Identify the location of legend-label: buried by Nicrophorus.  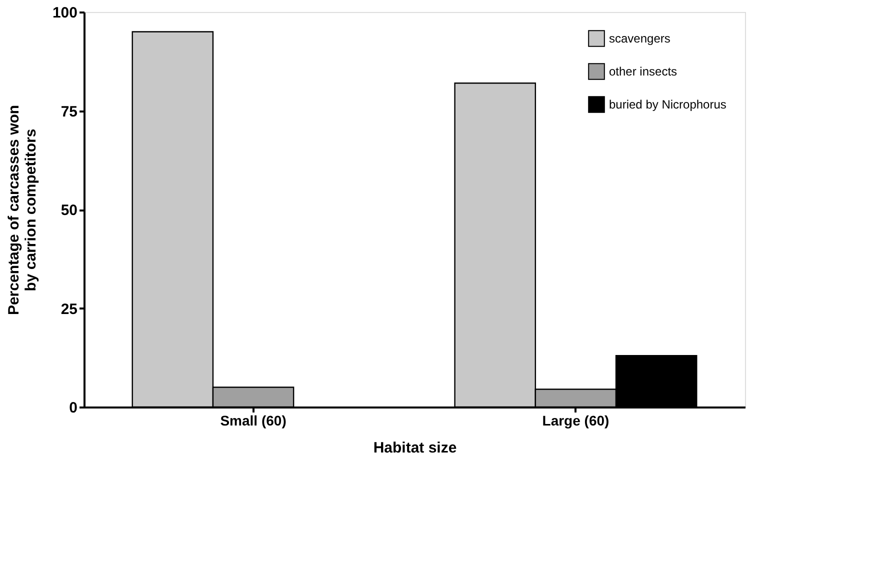
(667, 105).